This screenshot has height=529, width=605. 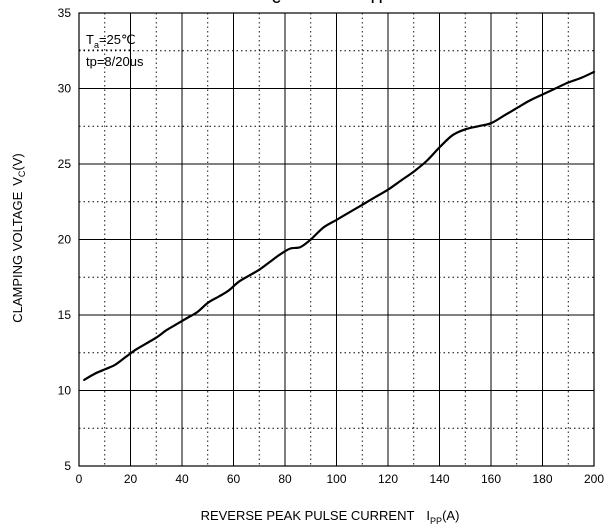 What do you see at coordinates (115, 61) in the screenshot?
I see `annotation-tp: tp=8/20us` at bounding box center [115, 61].